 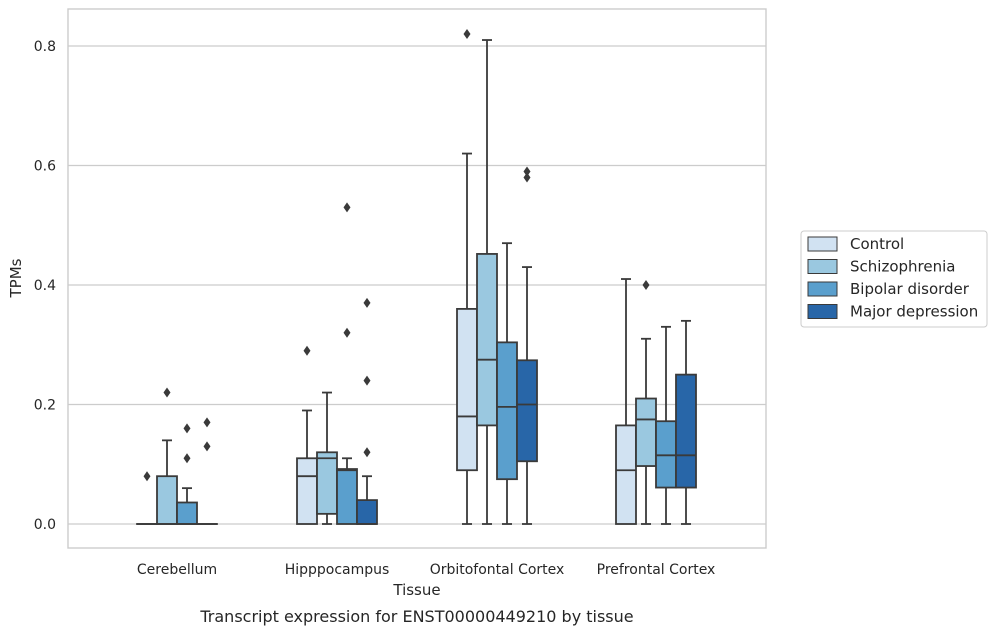 I want to click on y-tick-labels: 0.0 0.2 0.4 0.6 0.8, so click(x=45, y=286).